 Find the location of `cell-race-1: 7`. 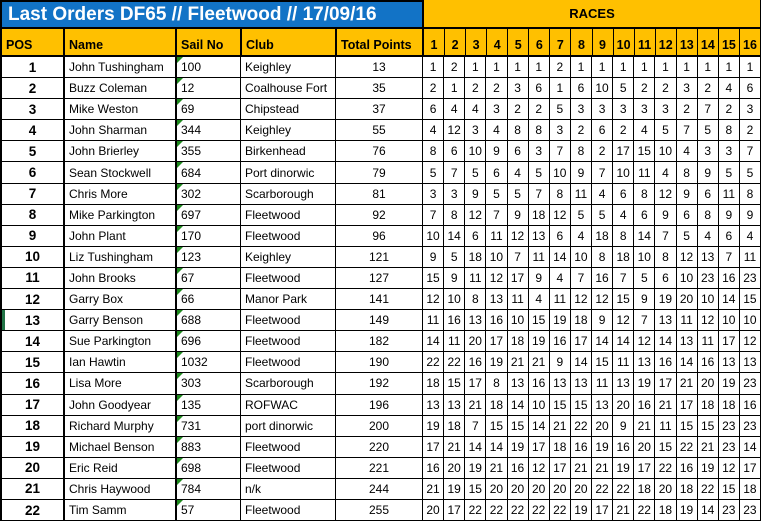

cell-race-1: 7 is located at coordinates (434, 214).